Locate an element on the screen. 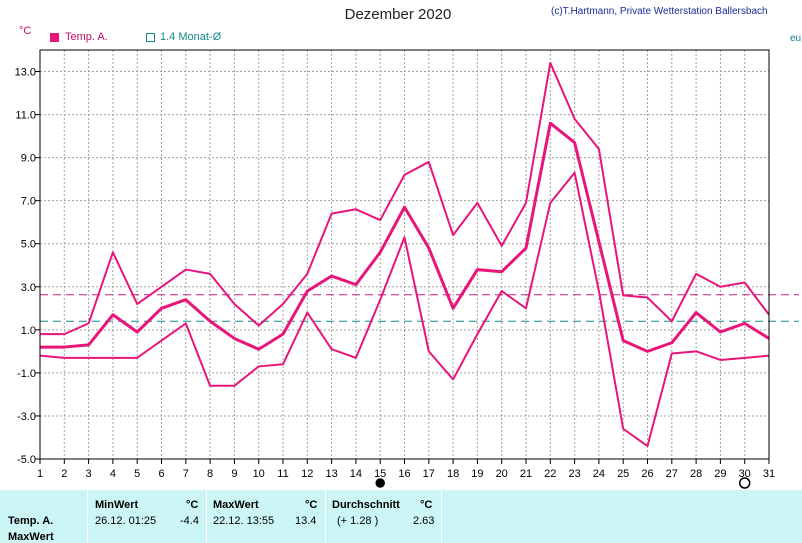 Image resolution: width=802 pixels, height=543 pixels. x-tick-label: 23 is located at coordinates (574, 474).